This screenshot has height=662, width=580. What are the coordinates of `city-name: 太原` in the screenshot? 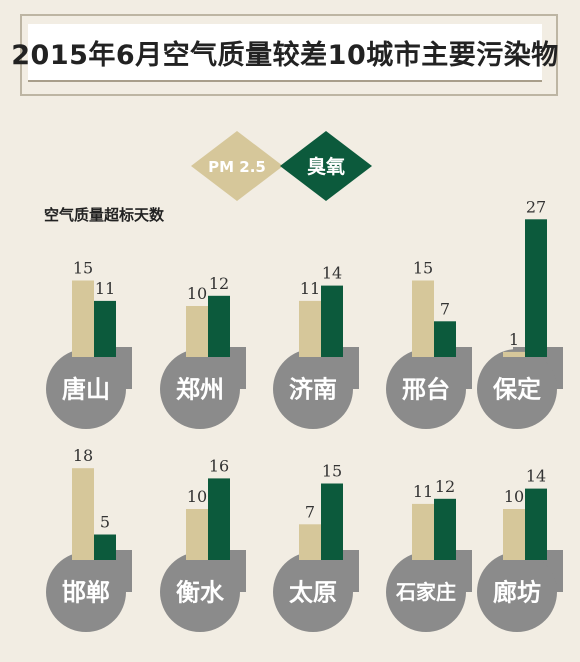 It's located at (313, 593).